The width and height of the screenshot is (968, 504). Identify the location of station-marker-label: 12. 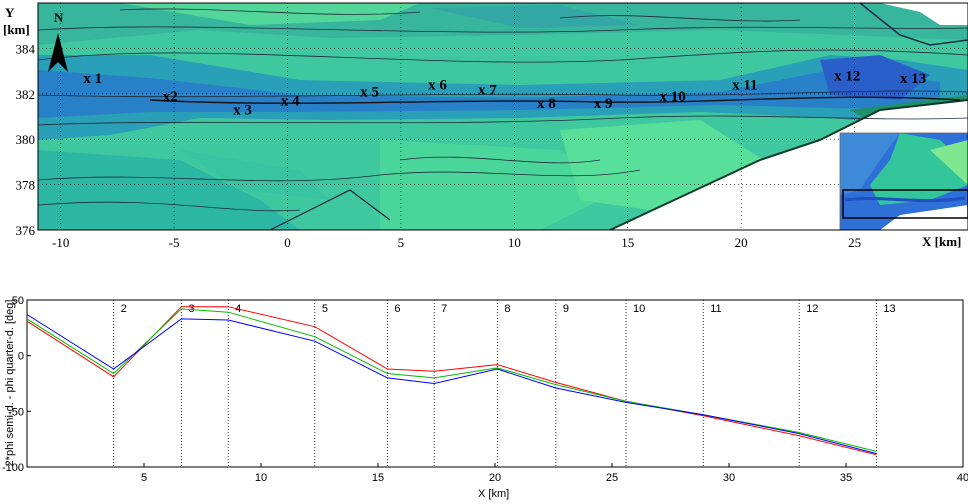
(812, 309).